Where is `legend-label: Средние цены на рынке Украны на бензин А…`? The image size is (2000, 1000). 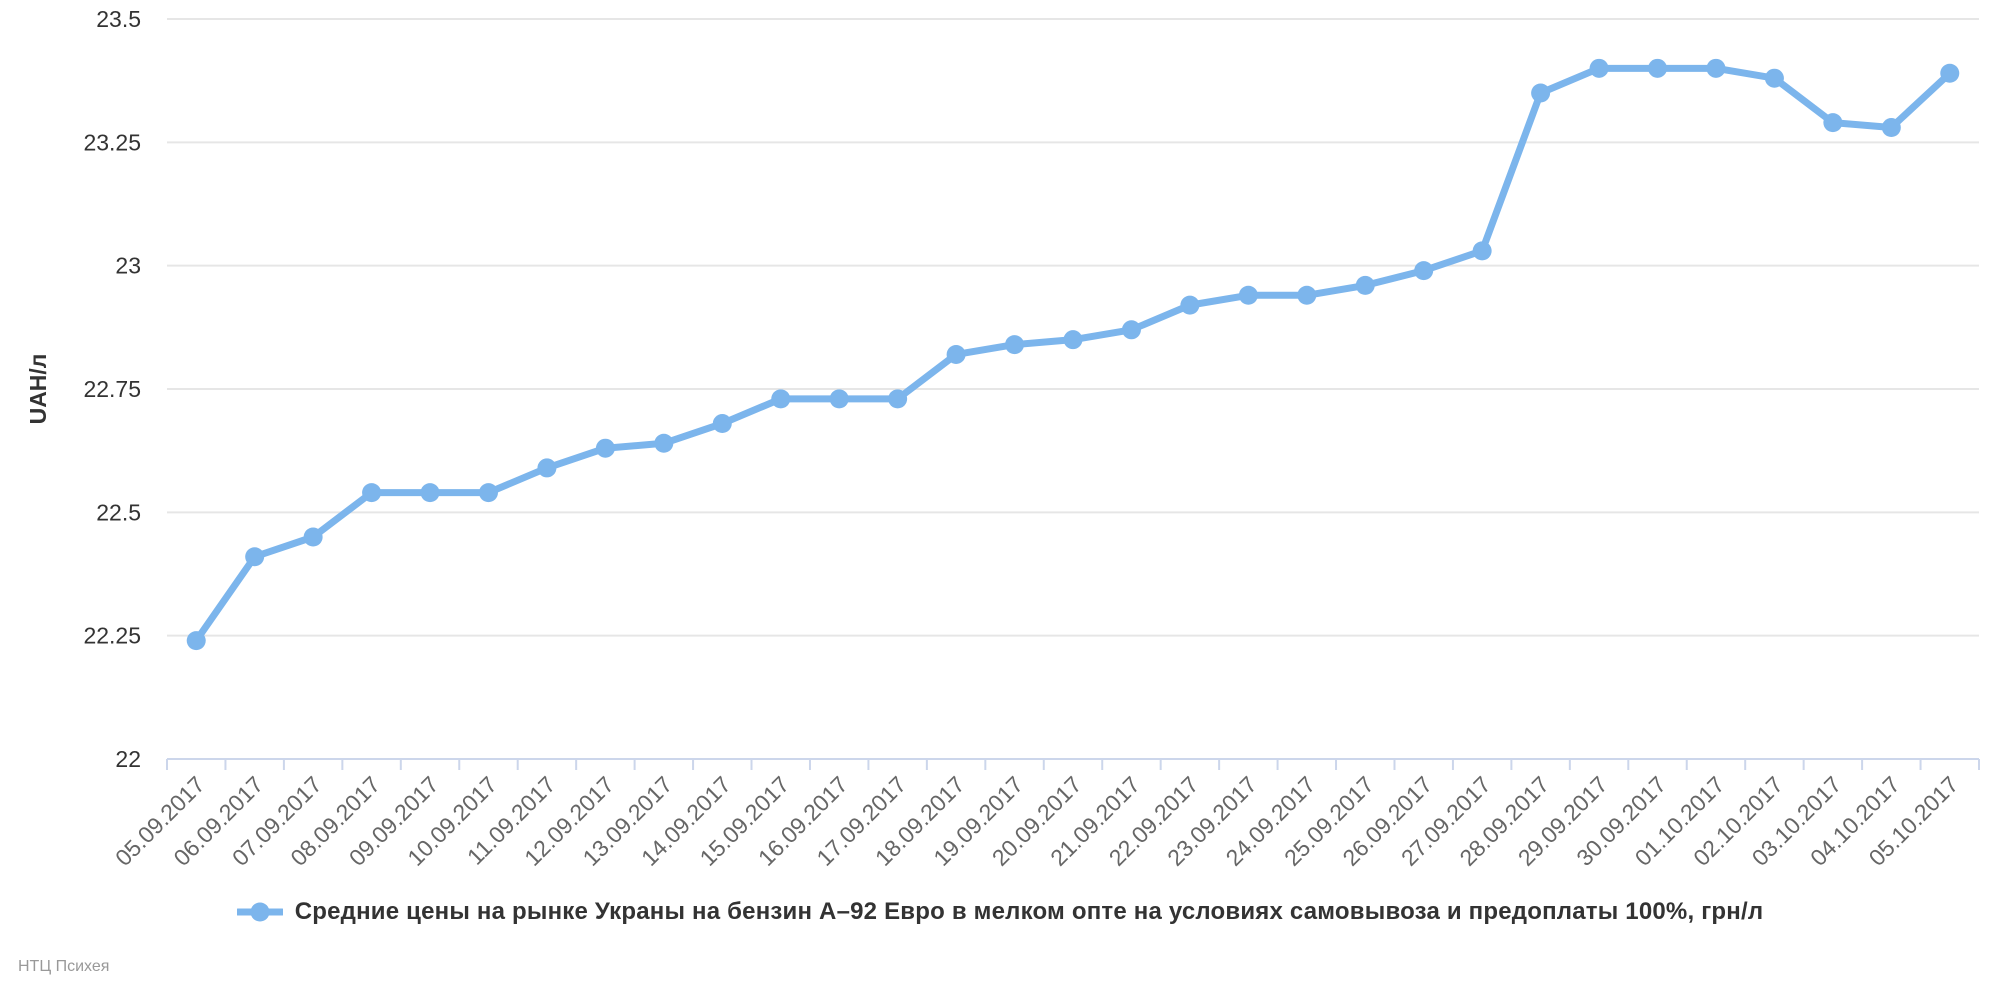 legend-label: Средние цены на рынке Украны на бензин А… is located at coordinates (1029, 911).